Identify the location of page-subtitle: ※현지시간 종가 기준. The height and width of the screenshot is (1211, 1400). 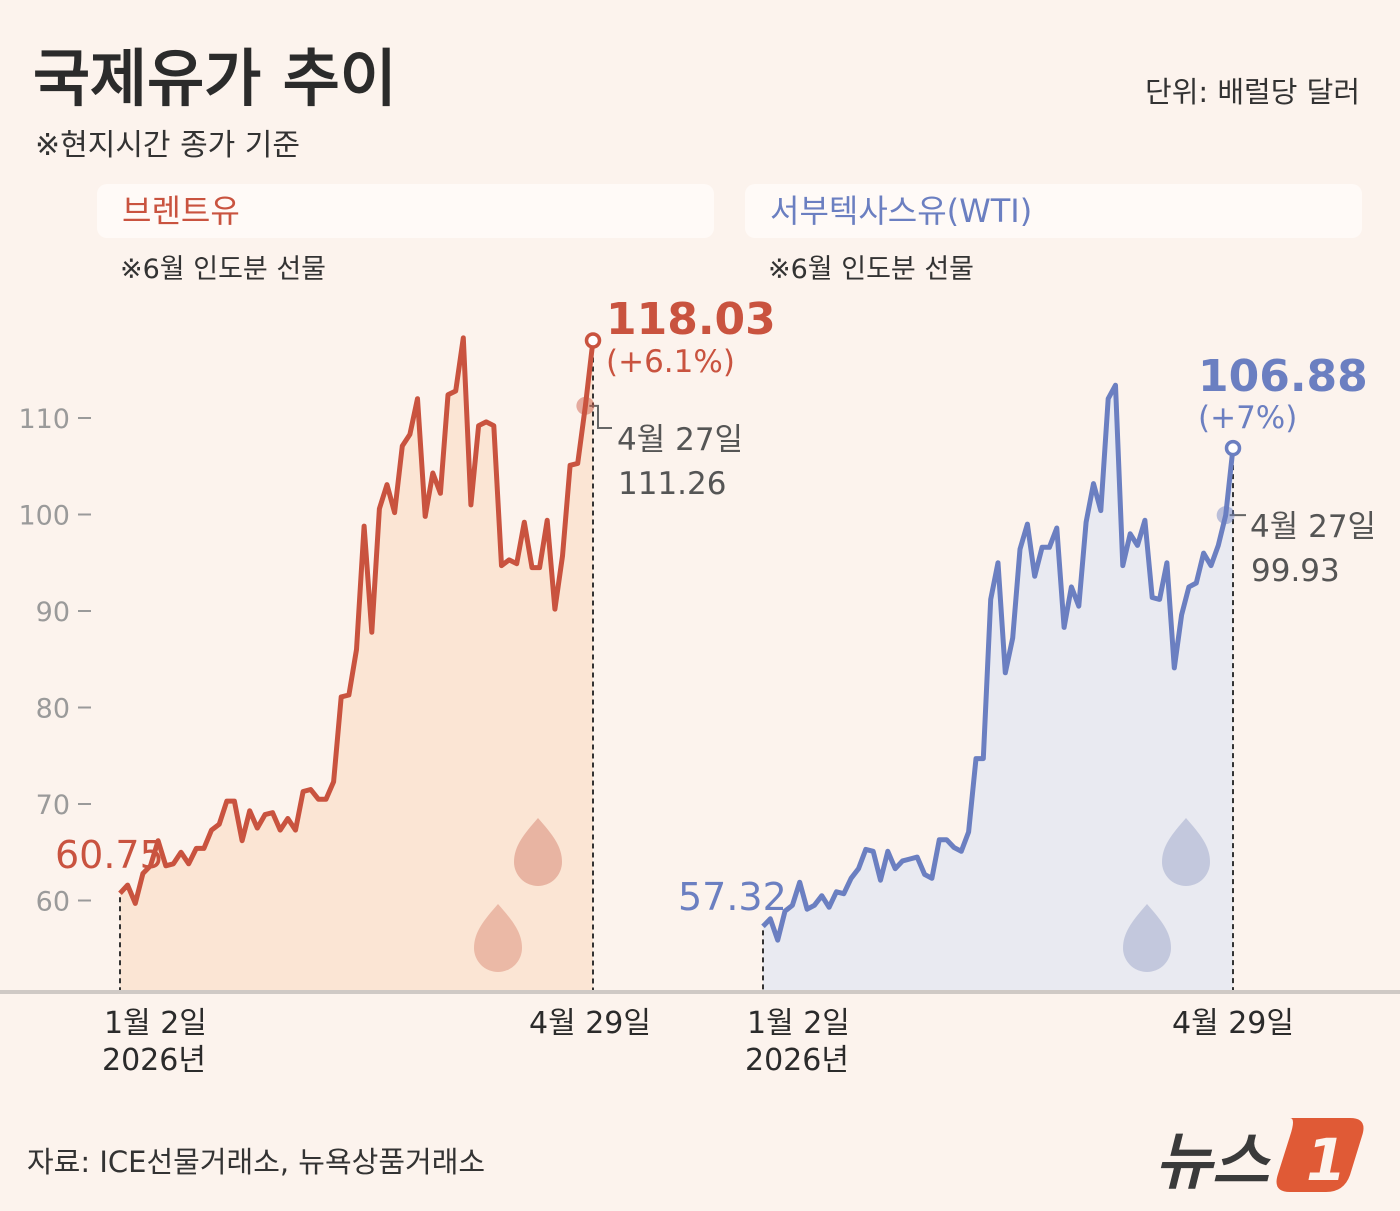
(167, 145).